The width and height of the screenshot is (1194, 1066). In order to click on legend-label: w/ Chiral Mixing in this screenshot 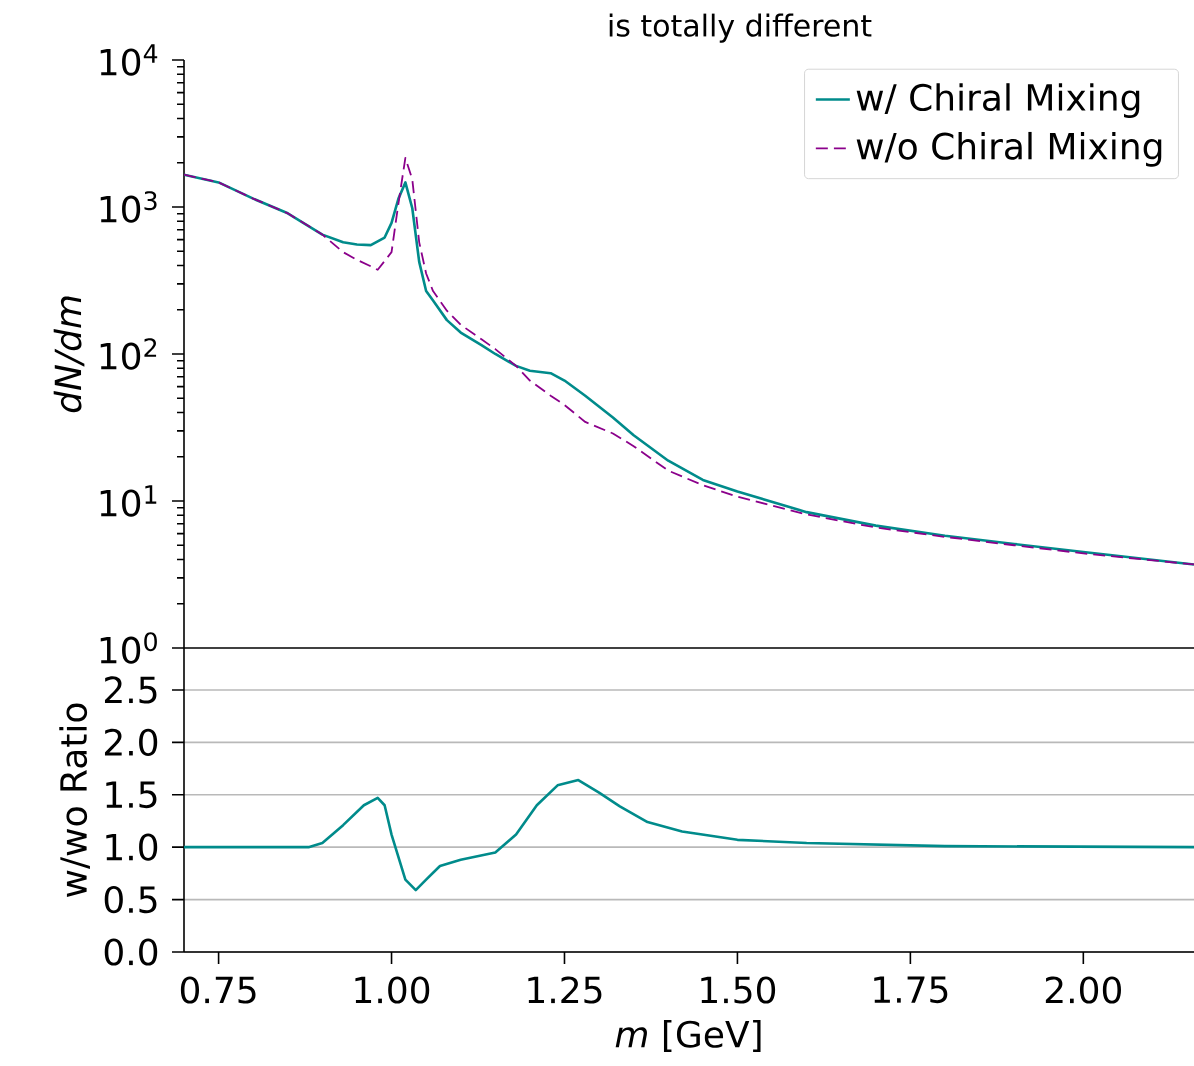, I will do `click(998, 101)`.